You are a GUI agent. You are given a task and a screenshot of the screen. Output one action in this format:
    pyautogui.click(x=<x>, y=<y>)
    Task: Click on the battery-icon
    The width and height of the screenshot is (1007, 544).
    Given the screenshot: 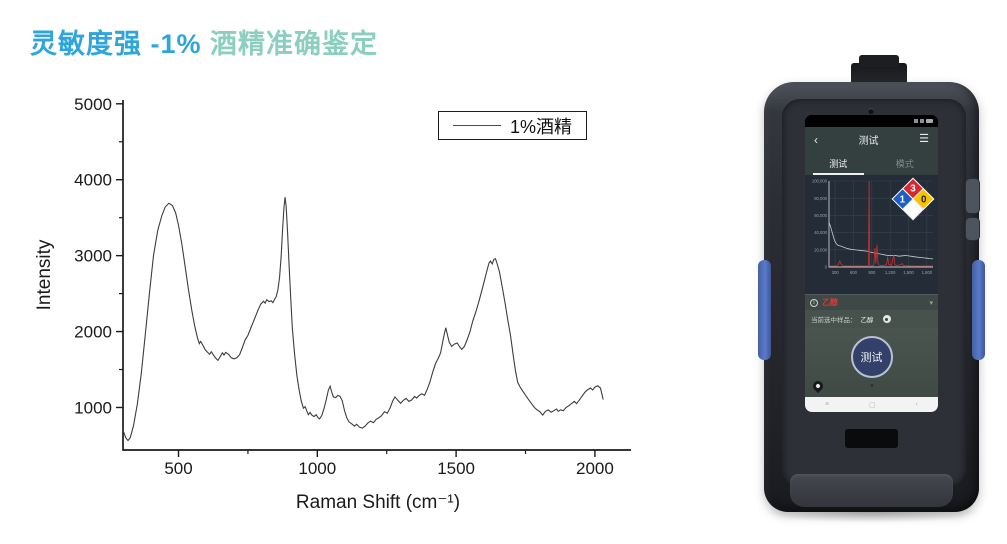 What is the action you would take?
    pyautogui.click(x=929, y=121)
    